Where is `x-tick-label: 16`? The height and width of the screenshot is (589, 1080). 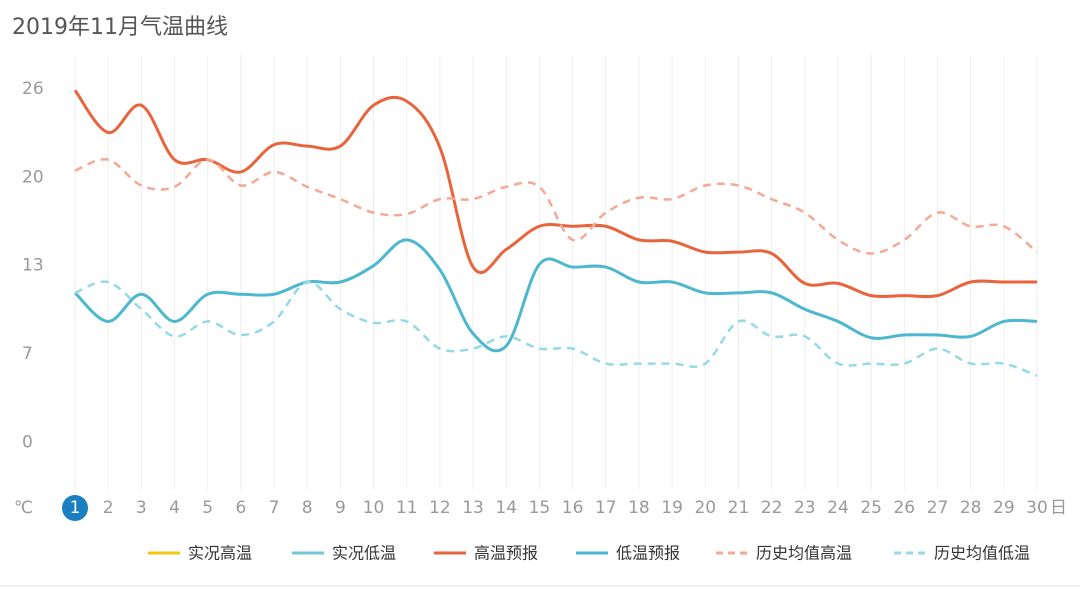 x-tick-label: 16 is located at coordinates (573, 508).